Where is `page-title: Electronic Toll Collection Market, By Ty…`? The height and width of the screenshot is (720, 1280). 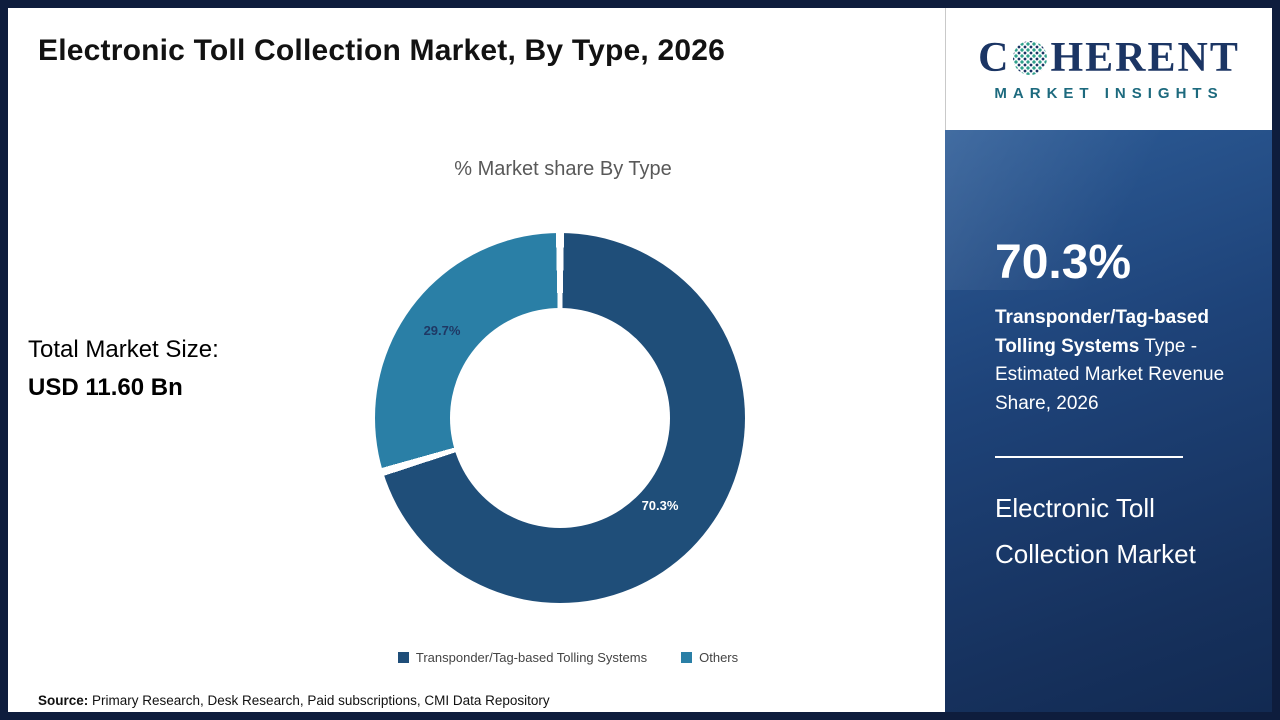 page-title: Electronic Toll Collection Market, By Ty… is located at coordinates (382, 50).